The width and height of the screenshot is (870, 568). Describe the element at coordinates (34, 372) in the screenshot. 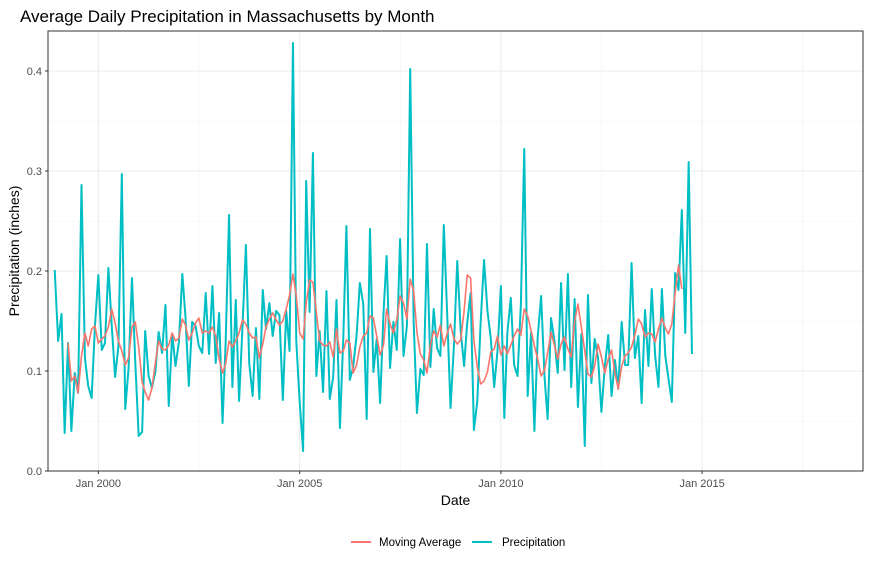

I see `y-tick-label: 0.1` at that location.